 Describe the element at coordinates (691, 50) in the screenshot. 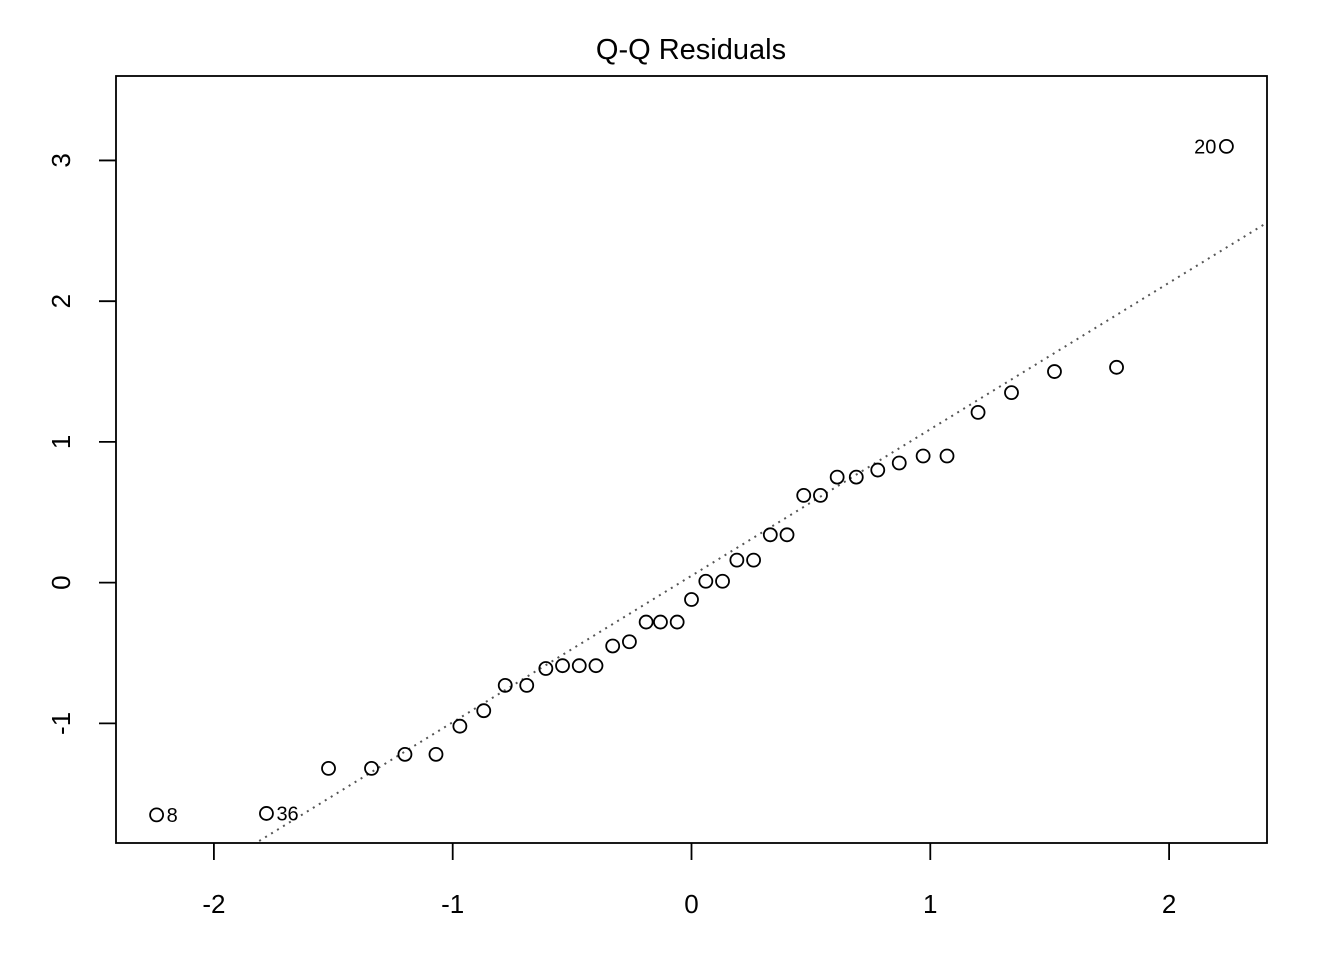

I see `chart-title: Q-Q Residuals` at that location.